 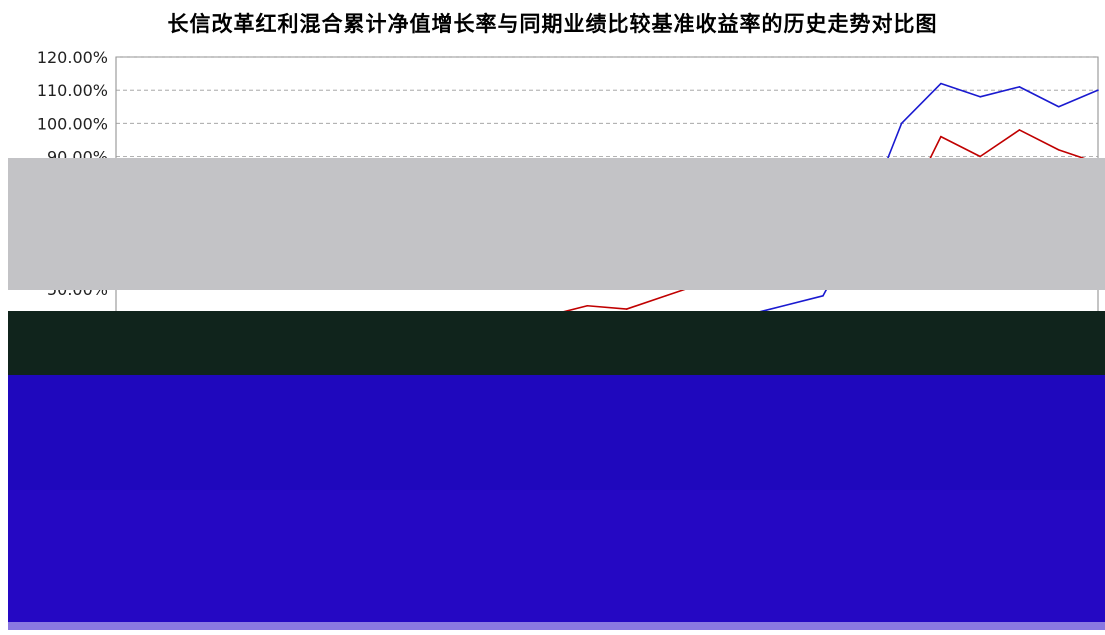 What do you see at coordinates (72, 90) in the screenshot?
I see `y-tick-label: 110.00%` at bounding box center [72, 90].